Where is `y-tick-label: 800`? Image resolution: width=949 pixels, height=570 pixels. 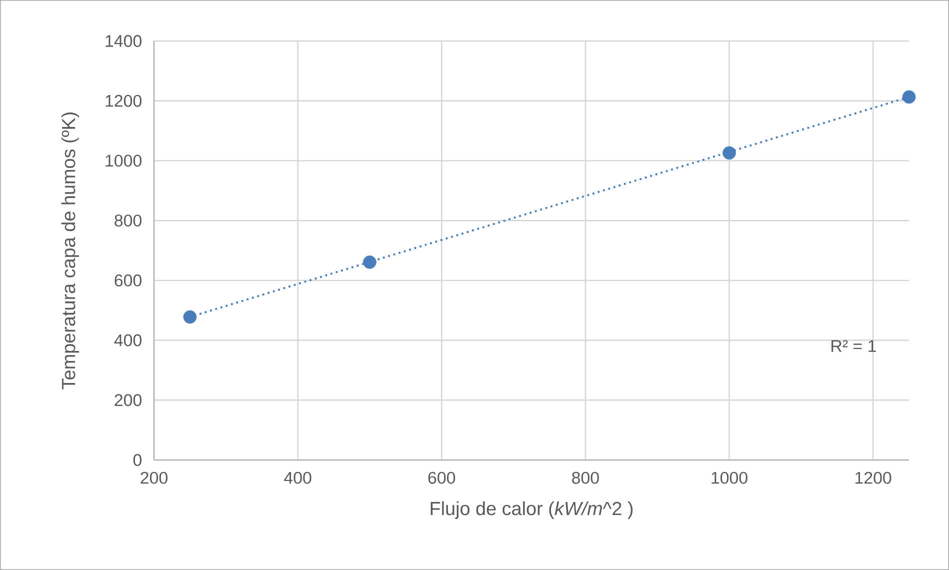 y-tick-label: 800 is located at coordinates (128, 220).